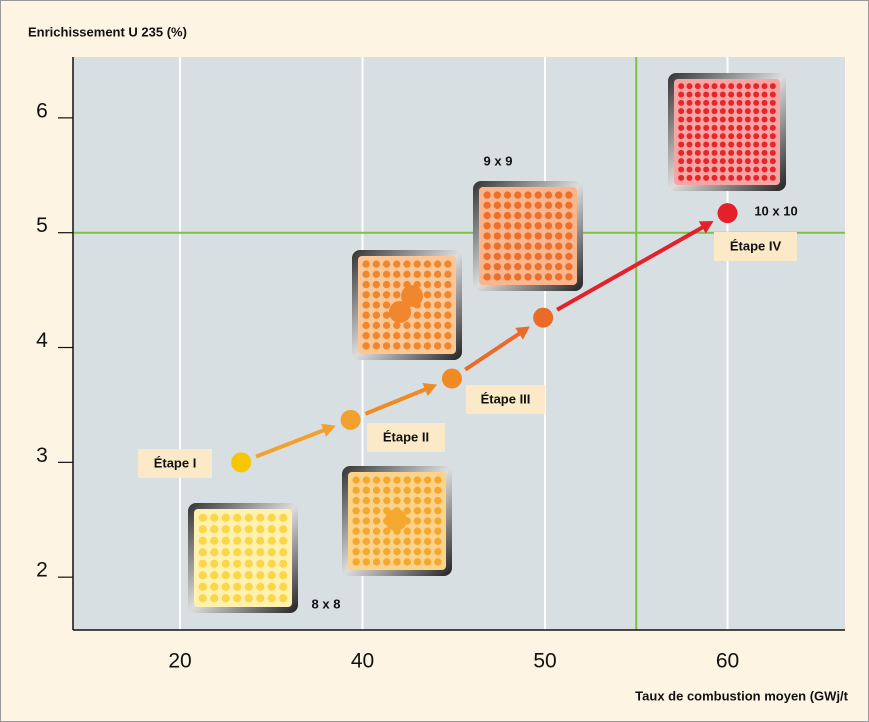 The width and height of the screenshot is (869, 722). I want to click on chart-title: Enrichissement U 235 (%), so click(107, 31).